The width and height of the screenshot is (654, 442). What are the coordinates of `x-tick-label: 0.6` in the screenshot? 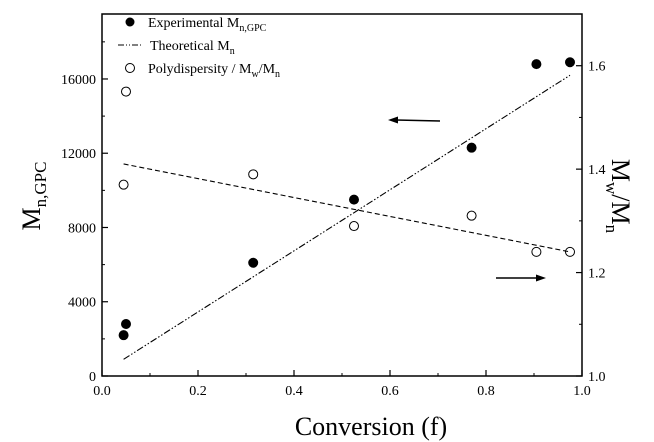 It's located at (390, 391).